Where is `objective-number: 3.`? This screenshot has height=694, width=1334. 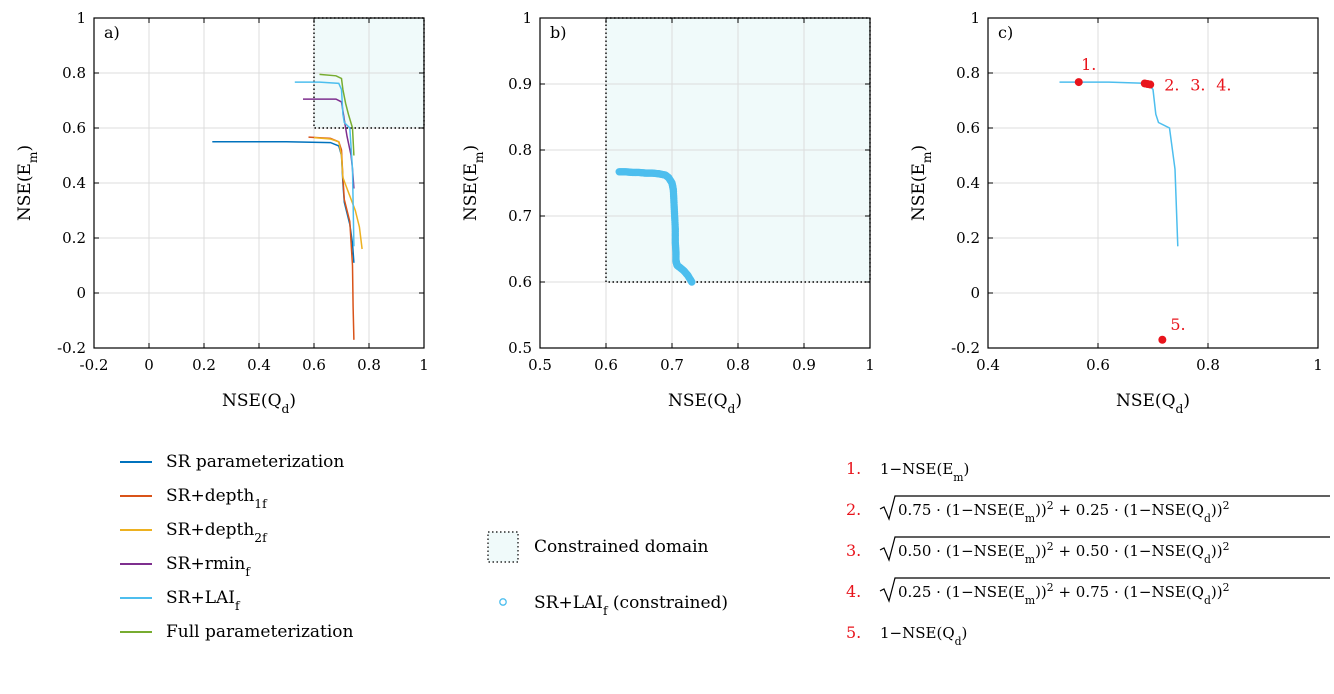
objective-number: 3. is located at coordinates (853, 550).